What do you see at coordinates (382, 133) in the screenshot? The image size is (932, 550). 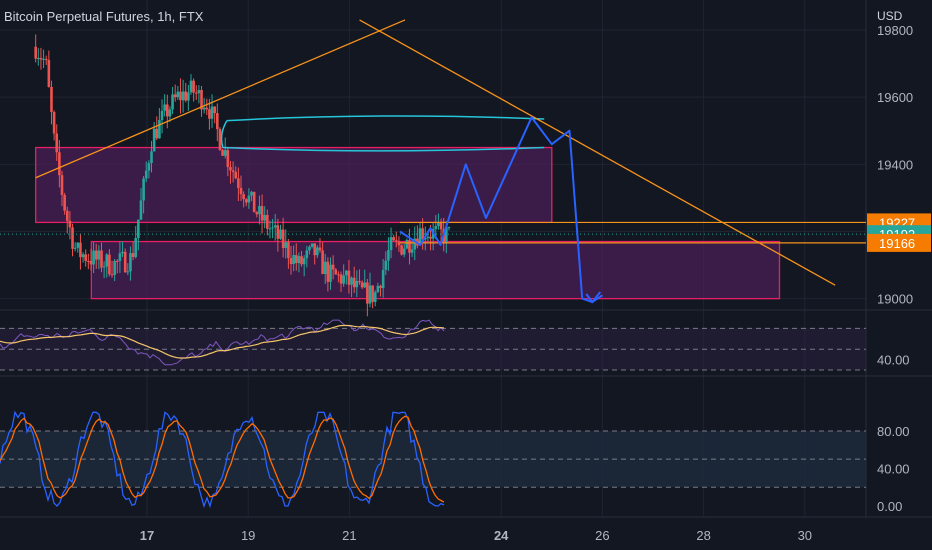 I see `consolidation-box` at bounding box center [382, 133].